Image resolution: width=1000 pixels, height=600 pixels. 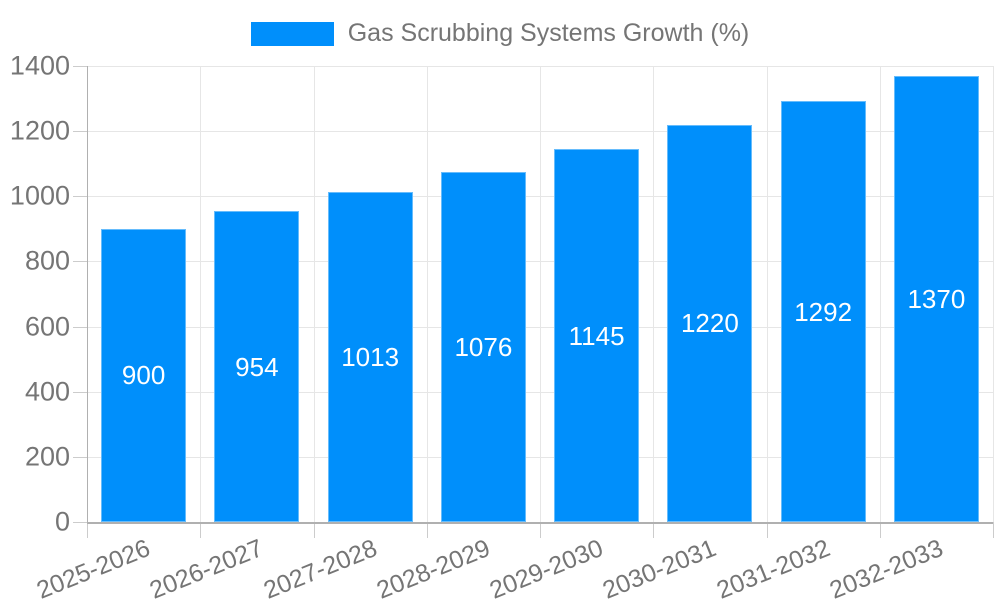 I want to click on bar: 1076, so click(x=483, y=346).